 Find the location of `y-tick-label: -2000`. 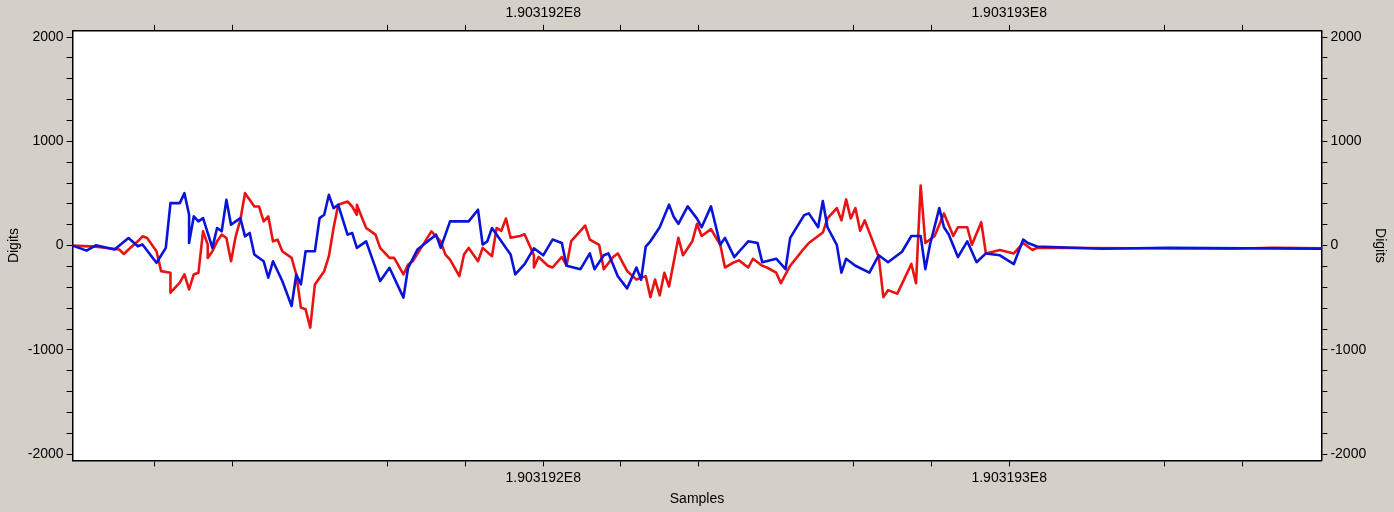

y-tick-label: -2000 is located at coordinates (45, 453).